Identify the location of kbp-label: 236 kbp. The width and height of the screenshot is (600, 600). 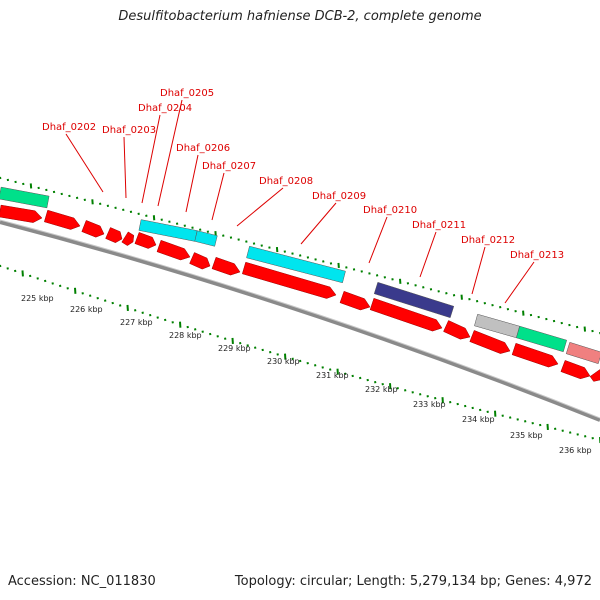
(575, 450).